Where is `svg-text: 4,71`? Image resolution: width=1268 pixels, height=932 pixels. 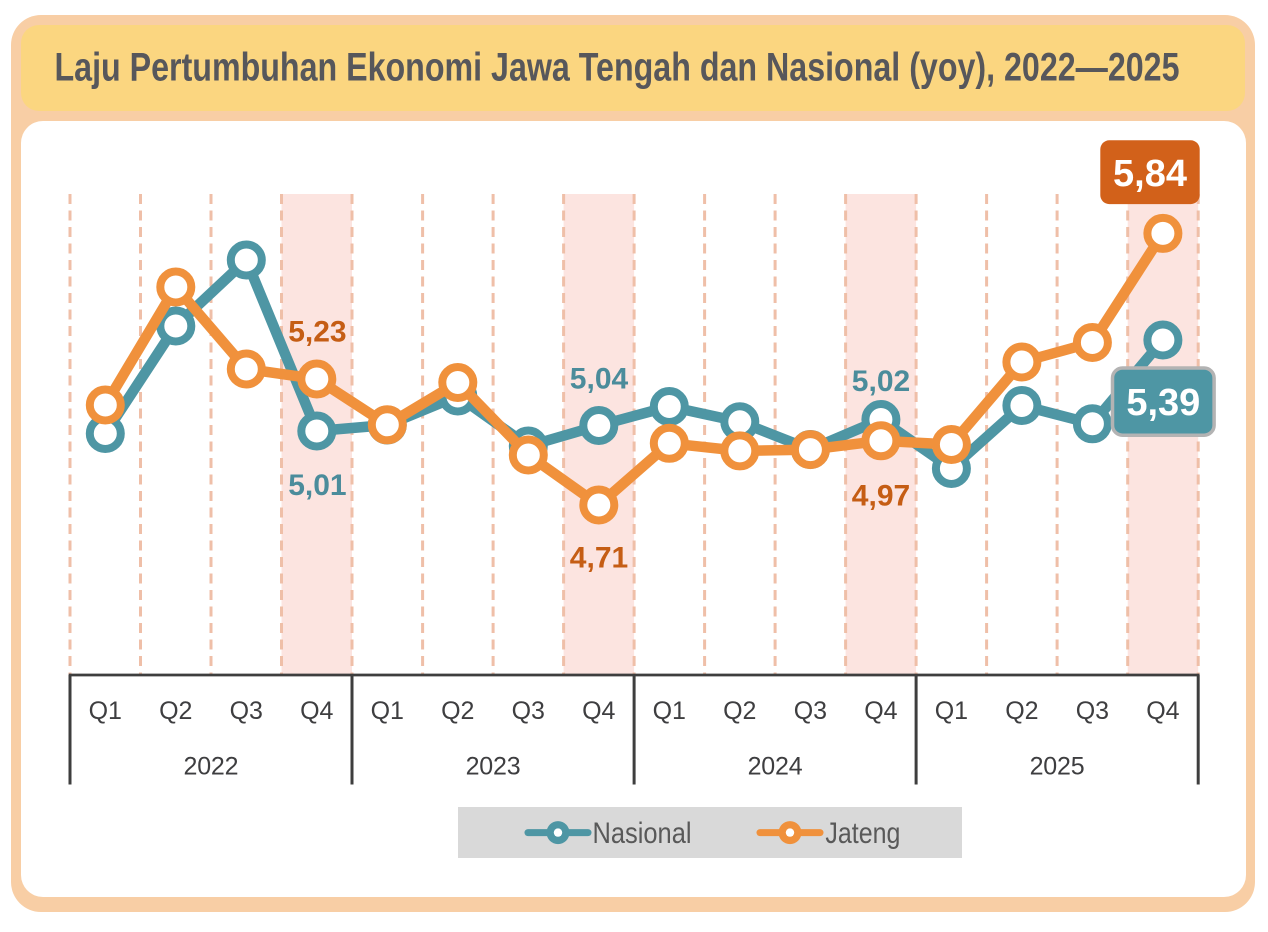 svg-text: 4,71 is located at coordinates (599, 558).